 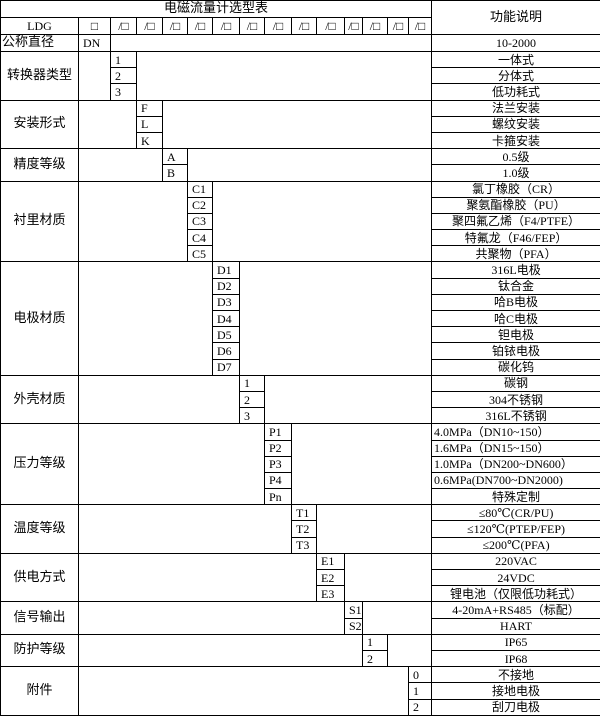 What do you see at coordinates (515, 173) in the screenshot?
I see `option-description: 1.0级` at bounding box center [515, 173].